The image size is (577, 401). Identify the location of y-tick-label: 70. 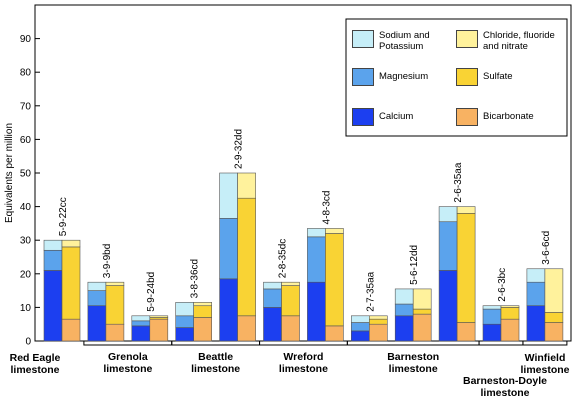
(26, 106).